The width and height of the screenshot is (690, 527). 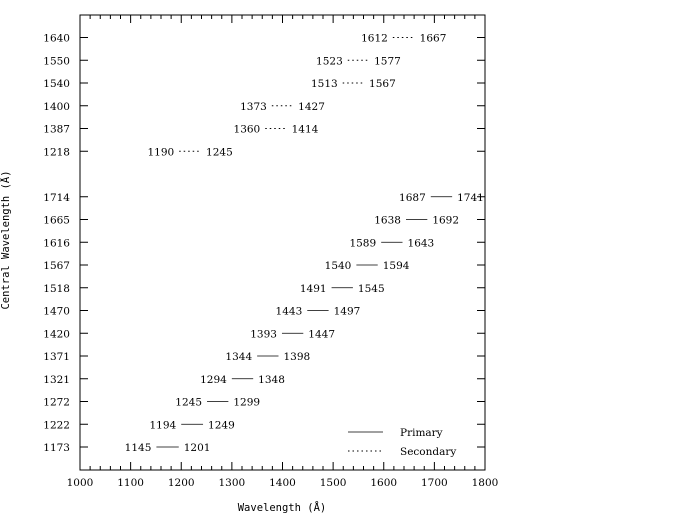 I want to click on range-start-label: 1393, so click(x=263, y=334).